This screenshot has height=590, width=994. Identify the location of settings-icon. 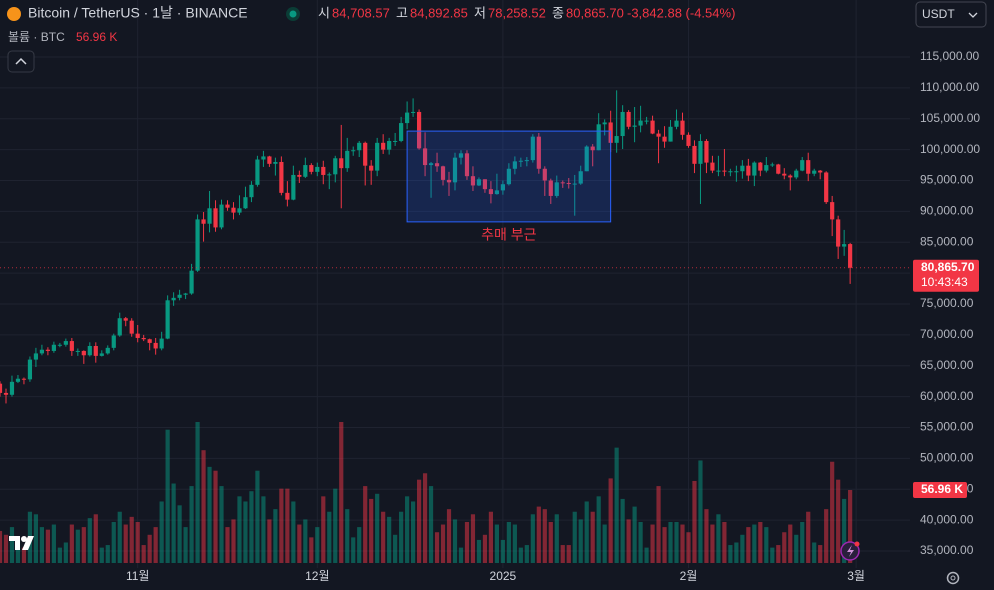
(953, 578).